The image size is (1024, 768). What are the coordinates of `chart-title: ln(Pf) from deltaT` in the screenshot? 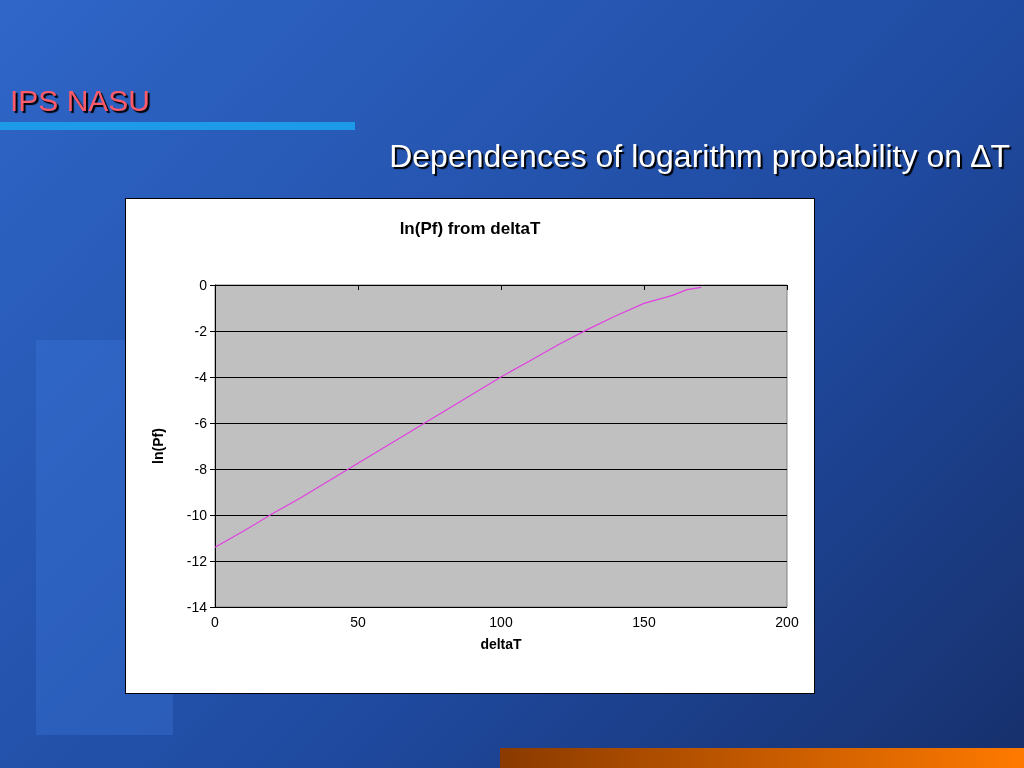 It's located at (470, 228).